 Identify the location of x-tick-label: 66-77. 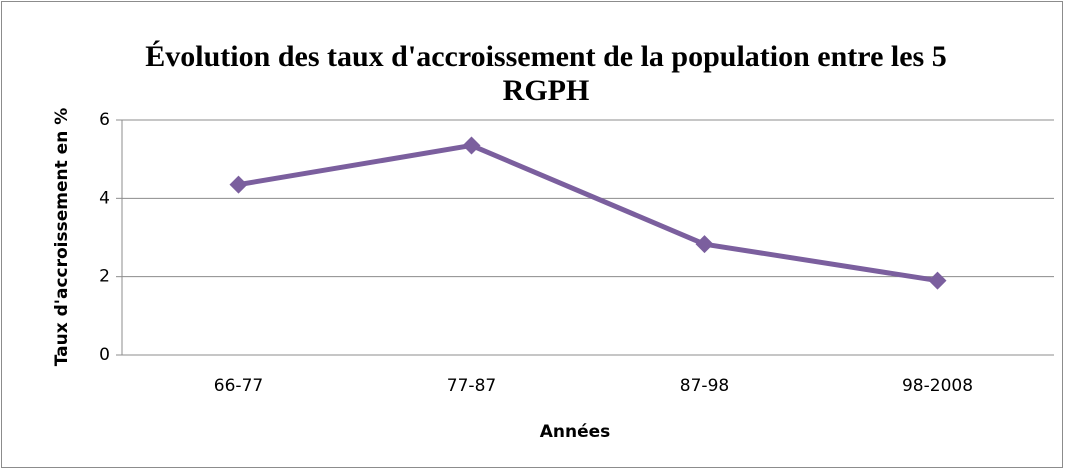
(238, 386).